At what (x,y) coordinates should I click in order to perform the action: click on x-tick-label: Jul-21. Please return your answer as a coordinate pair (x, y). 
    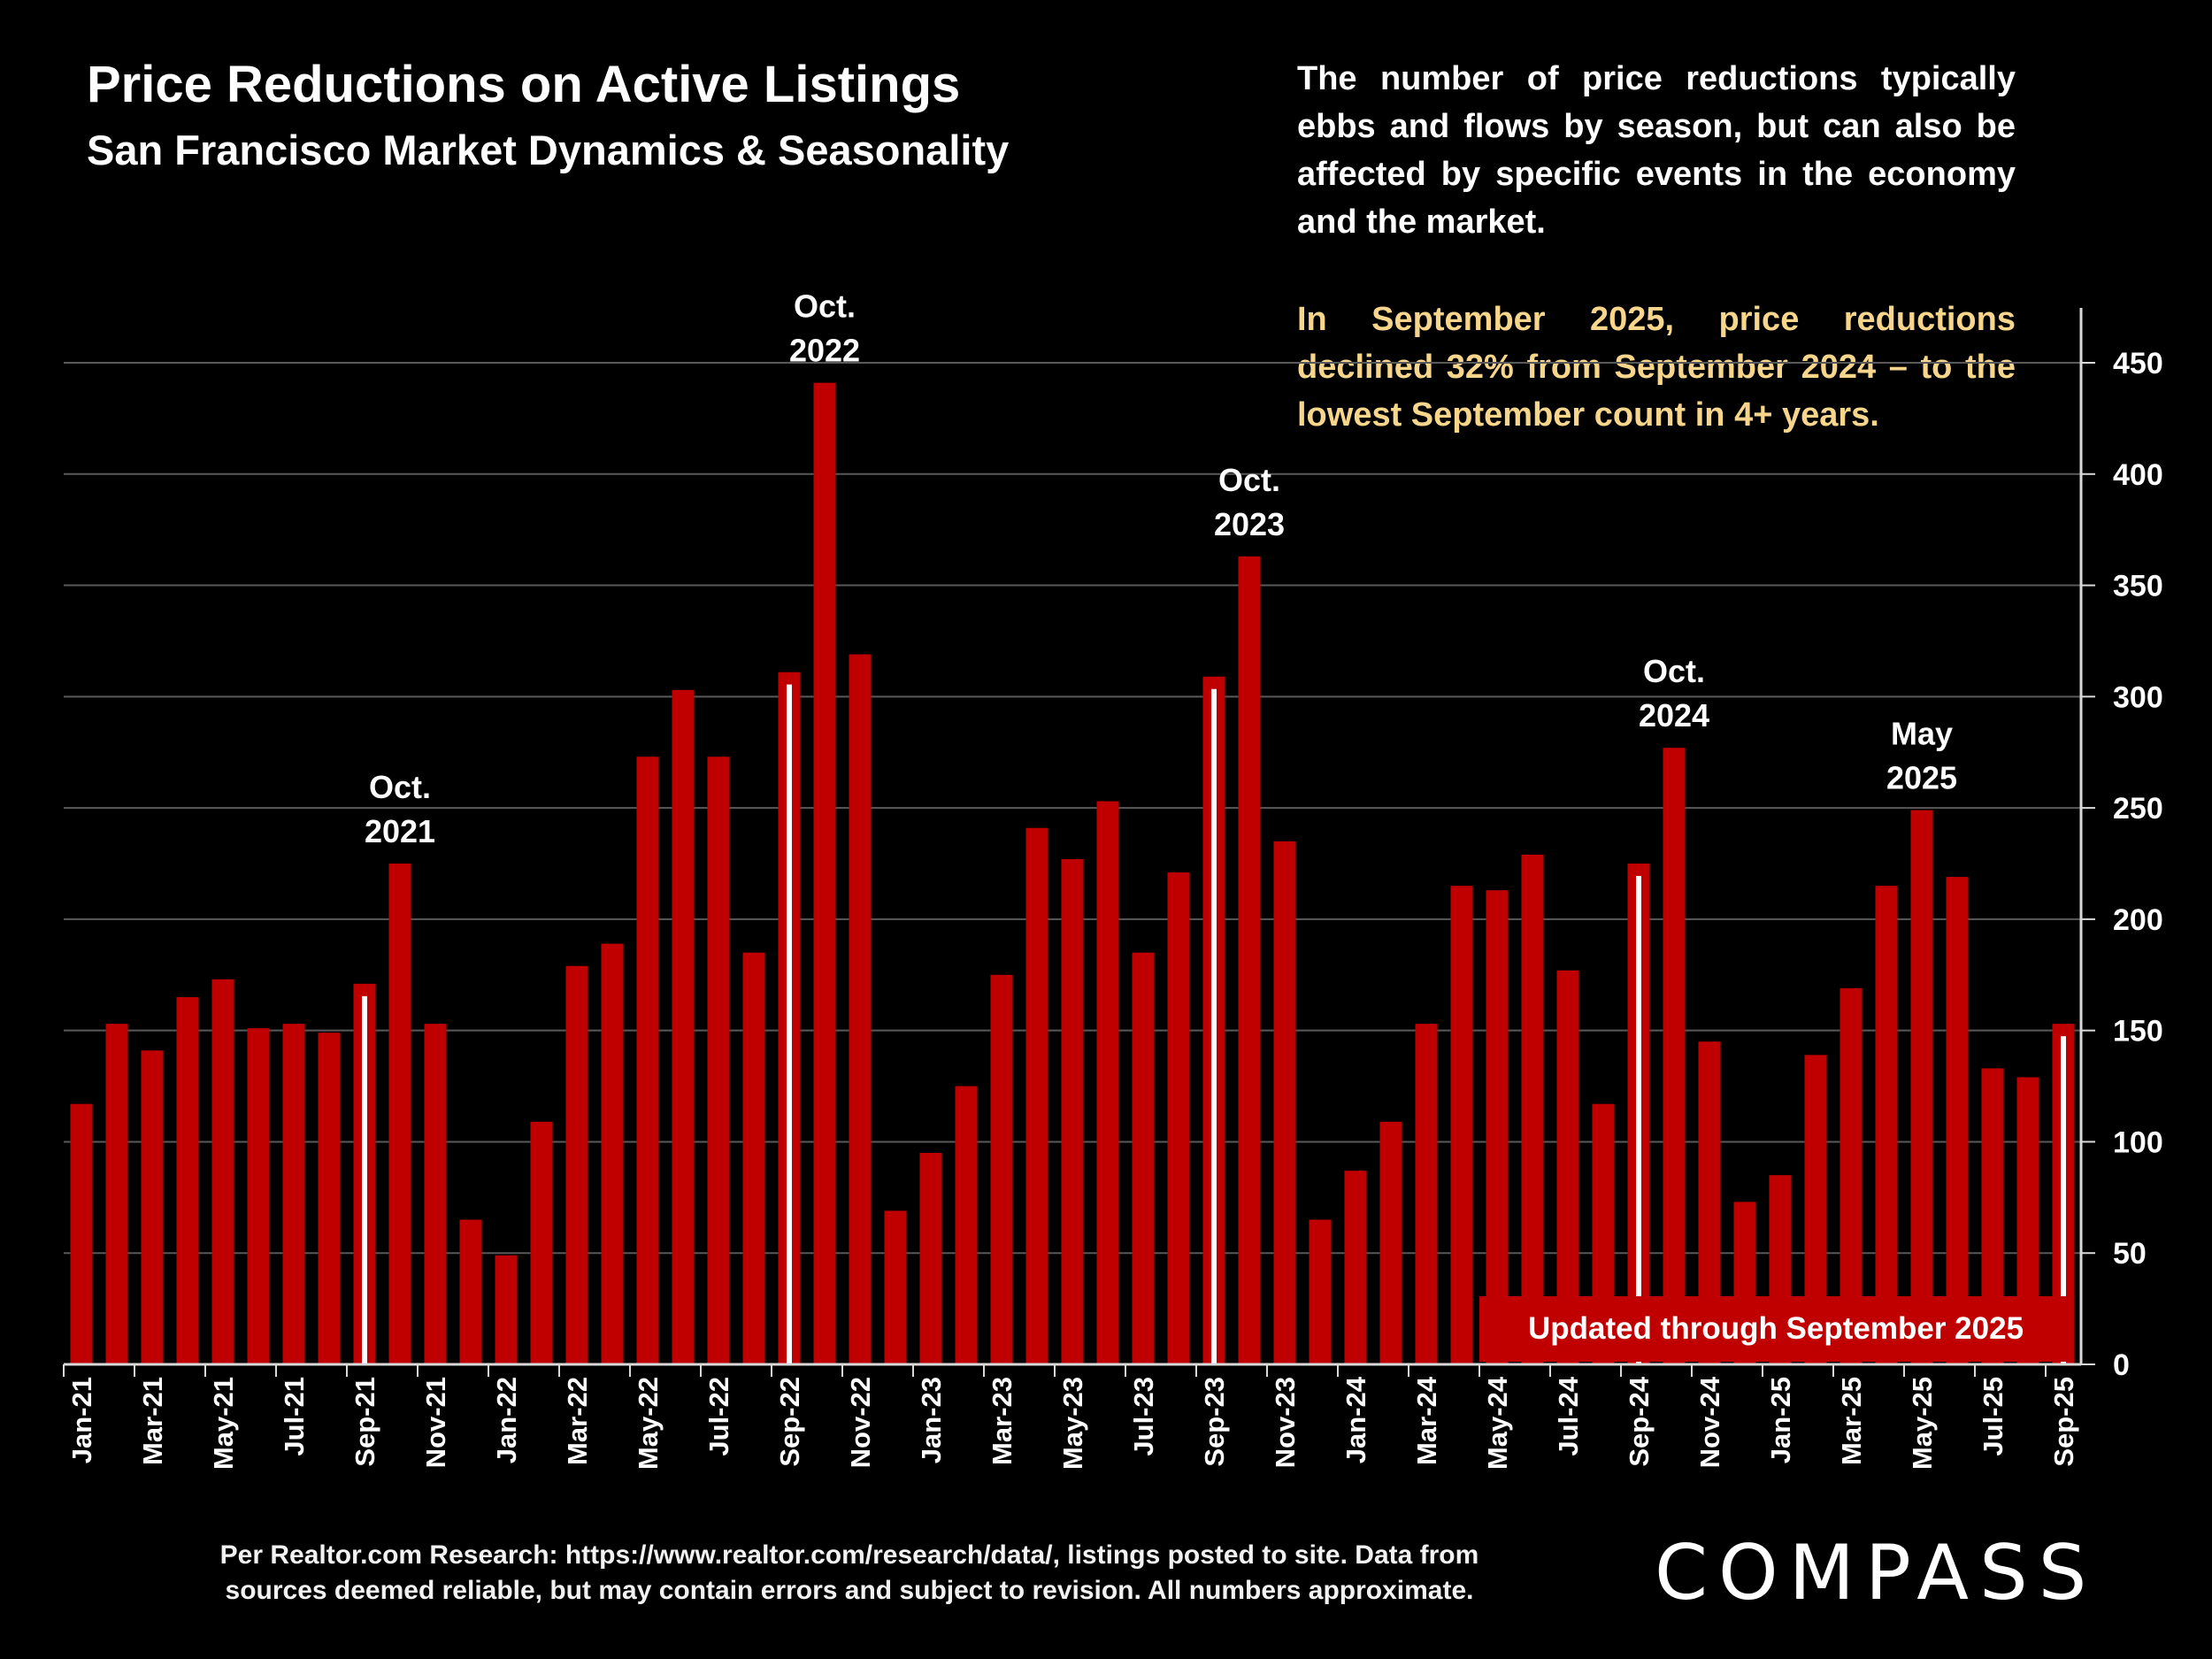
    Looking at the image, I should click on (294, 1417).